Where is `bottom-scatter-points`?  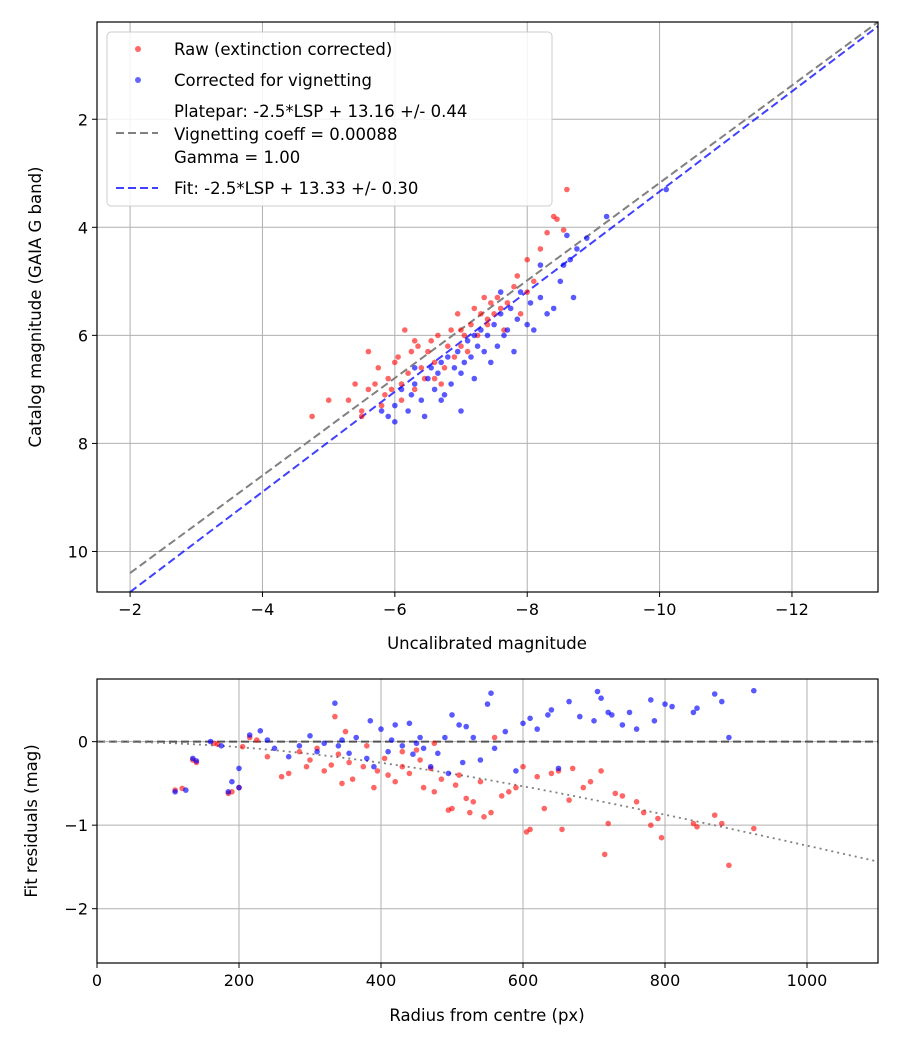 bottom-scatter-points is located at coordinates (464, 778).